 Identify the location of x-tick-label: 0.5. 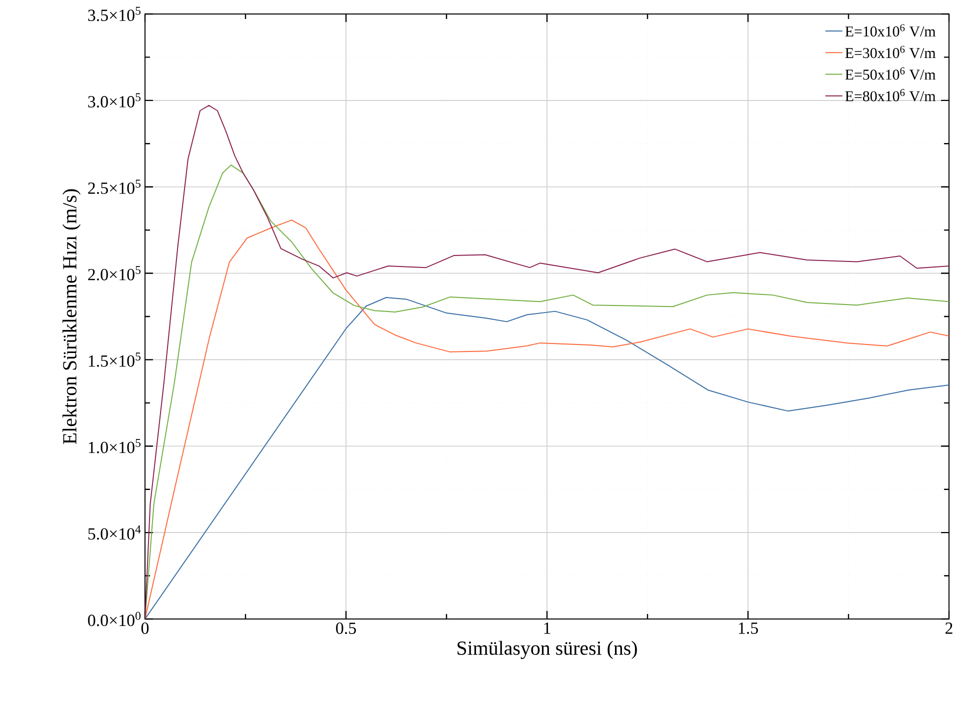
(346, 628).